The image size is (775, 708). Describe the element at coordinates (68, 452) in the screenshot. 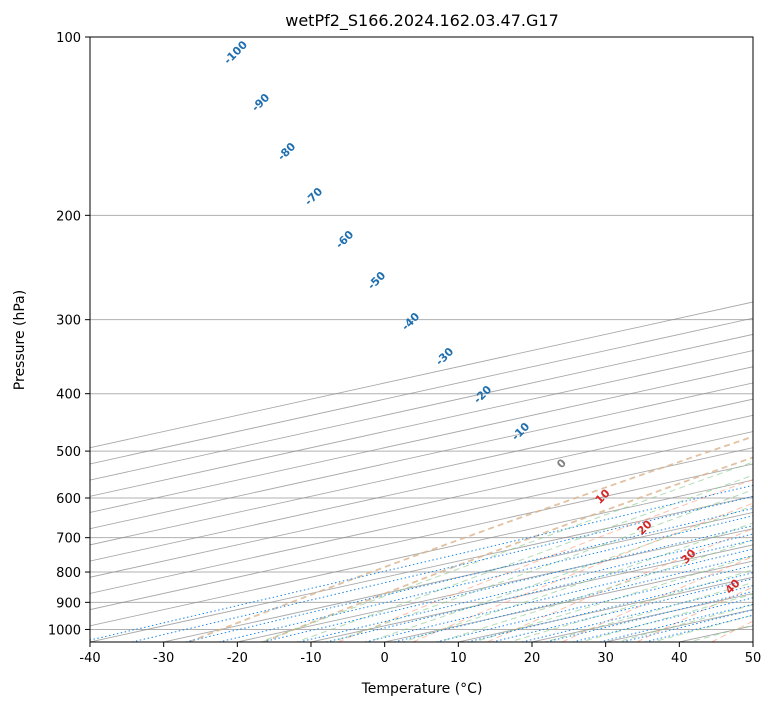

I see `y-tick-label: 500` at that location.